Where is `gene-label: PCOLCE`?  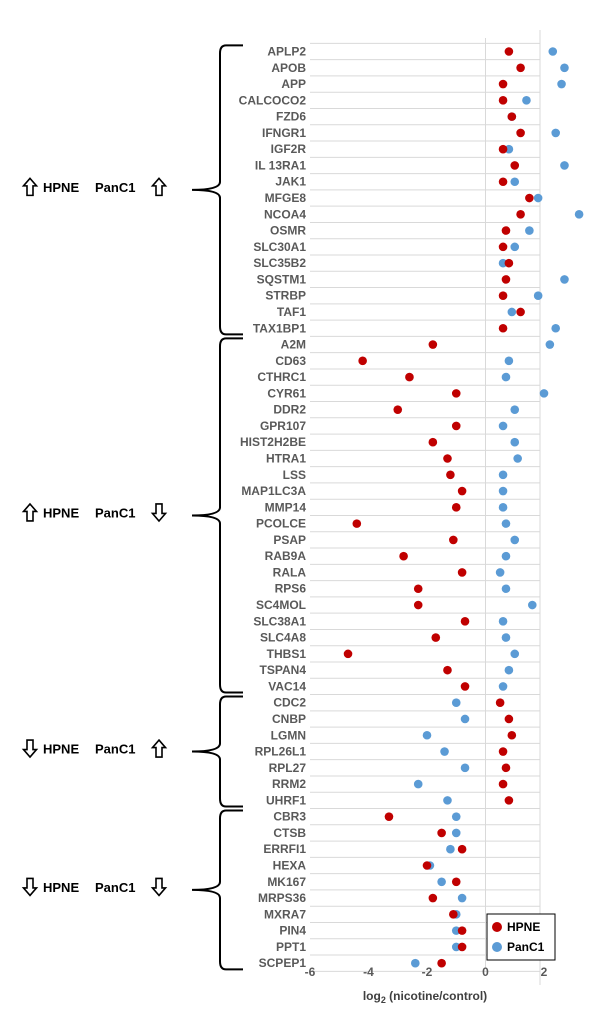
gene-label: PCOLCE is located at coordinates (281, 524).